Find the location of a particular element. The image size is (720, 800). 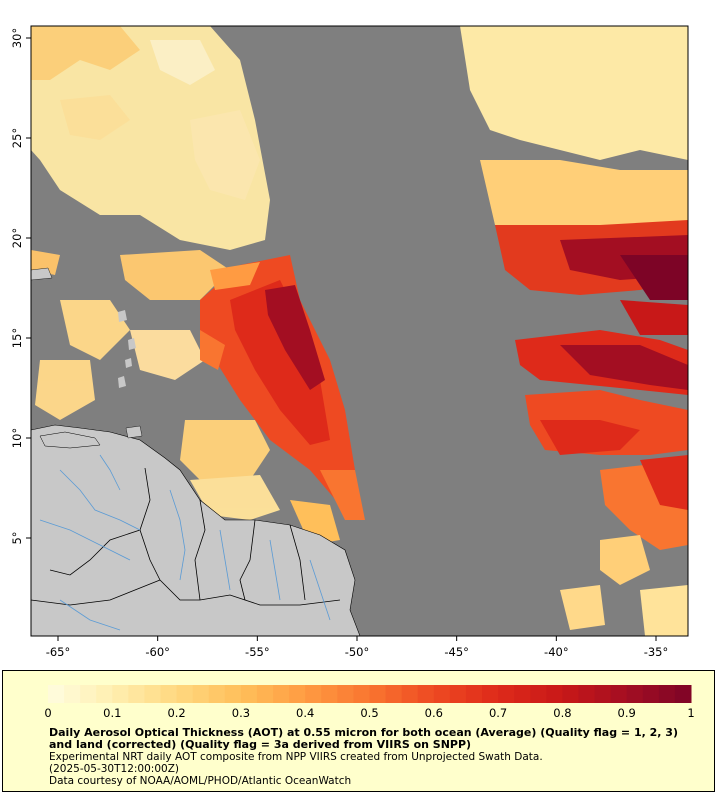

lon-tick-label: -40° is located at coordinates (556, 652).